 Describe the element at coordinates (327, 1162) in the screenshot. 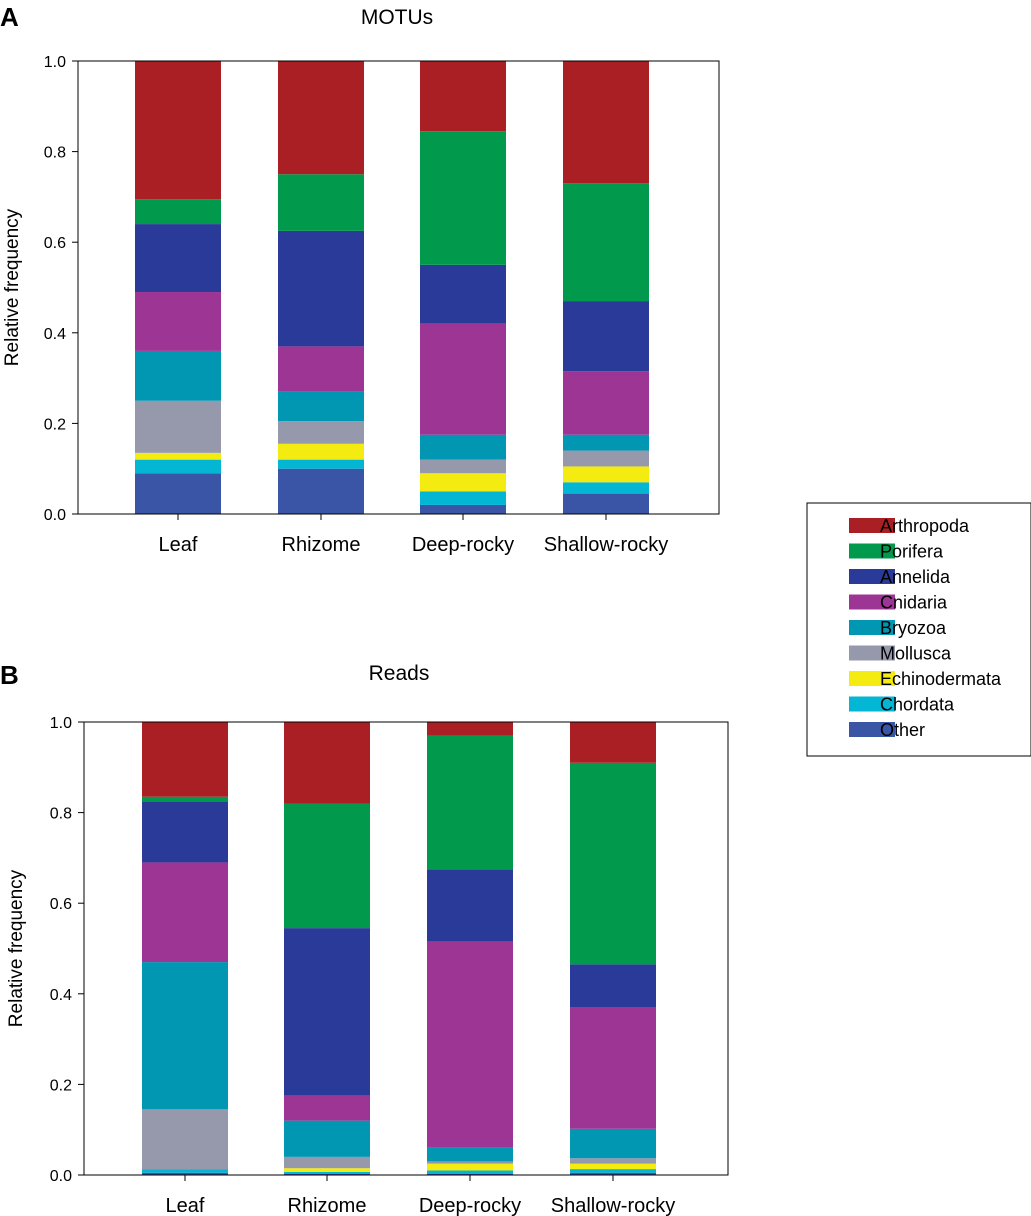

I see `bar-rhizome-mollusca` at that location.